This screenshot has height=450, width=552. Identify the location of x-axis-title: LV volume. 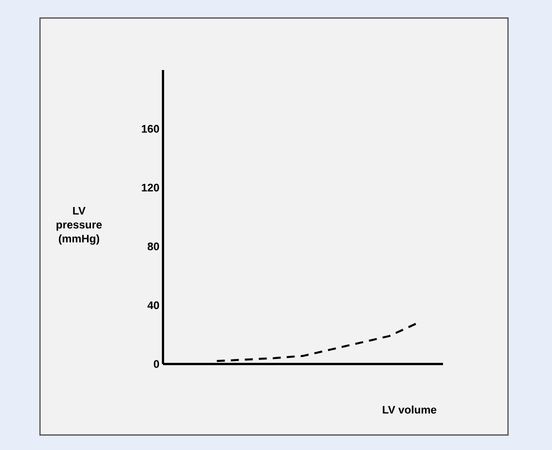
(409, 410).